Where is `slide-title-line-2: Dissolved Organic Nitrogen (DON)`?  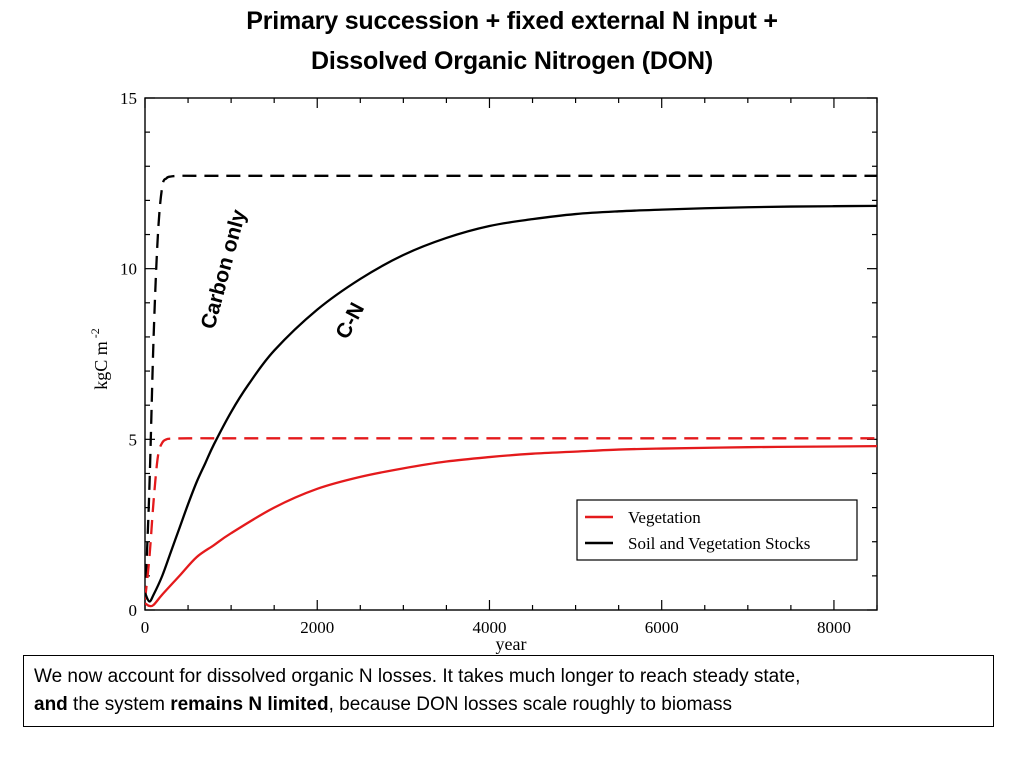
slide-title-line-2: Dissolved Organic Nitrogen (DON) is located at coordinates (512, 61).